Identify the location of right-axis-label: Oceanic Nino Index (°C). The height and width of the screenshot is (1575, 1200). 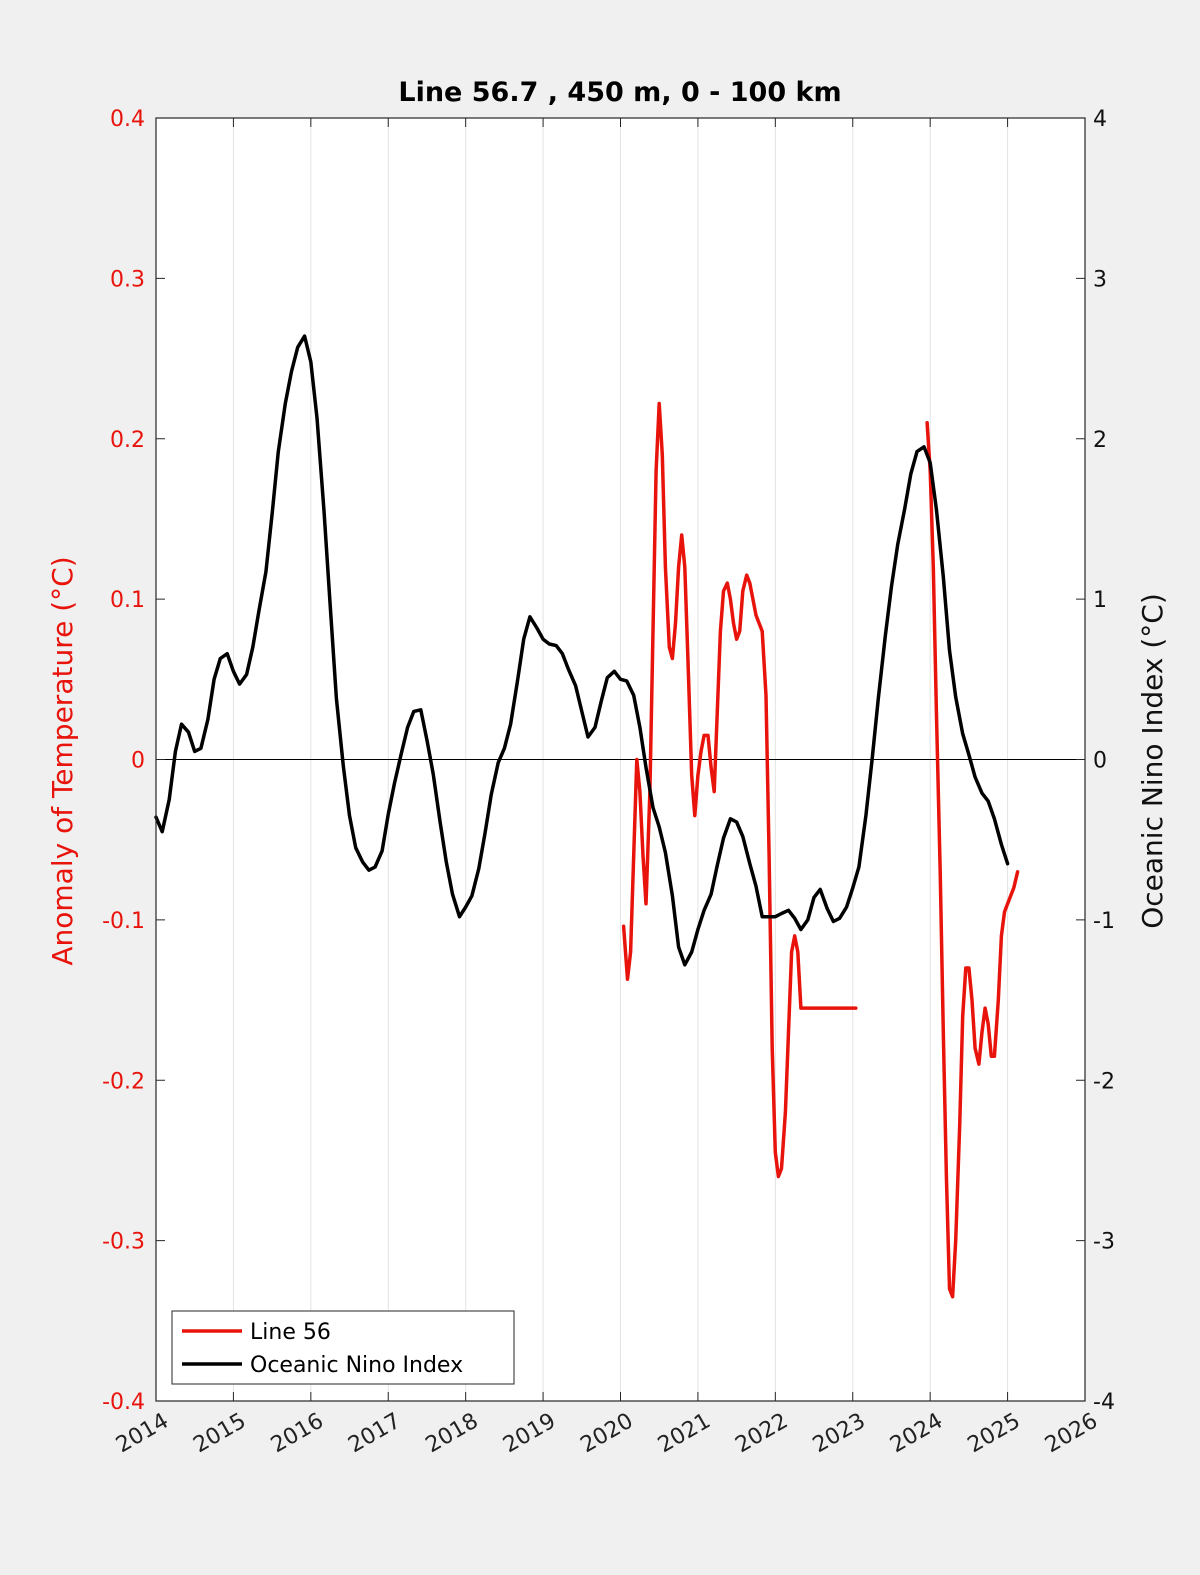
(1152, 761).